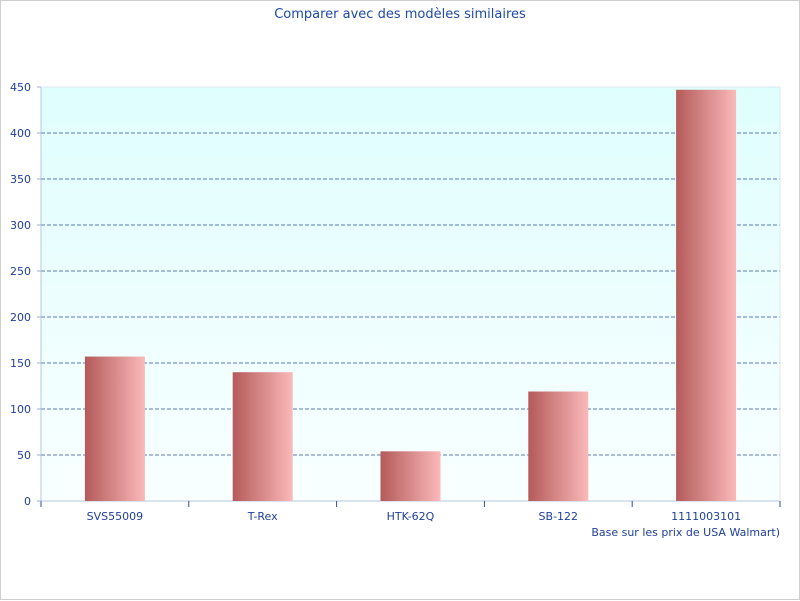 The height and width of the screenshot is (601, 800). Describe the element at coordinates (411, 516) in the screenshot. I see `x-tick-label: HTK-62Q` at that location.